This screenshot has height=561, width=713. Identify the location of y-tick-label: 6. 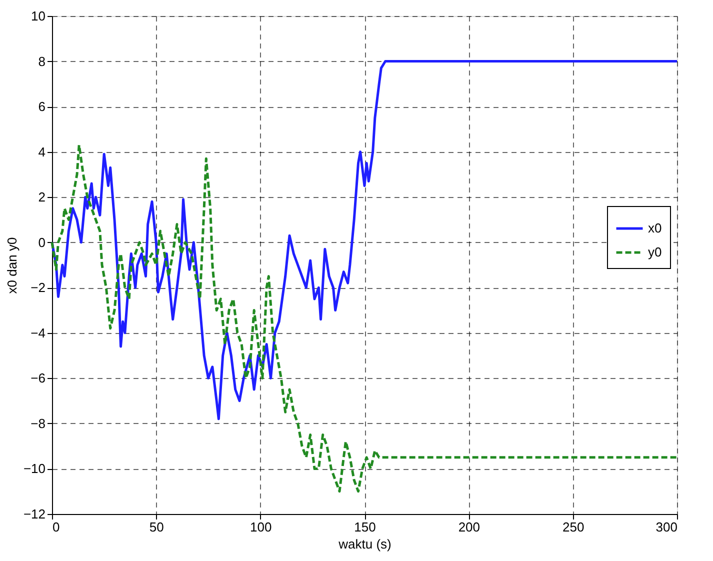
(42, 106).